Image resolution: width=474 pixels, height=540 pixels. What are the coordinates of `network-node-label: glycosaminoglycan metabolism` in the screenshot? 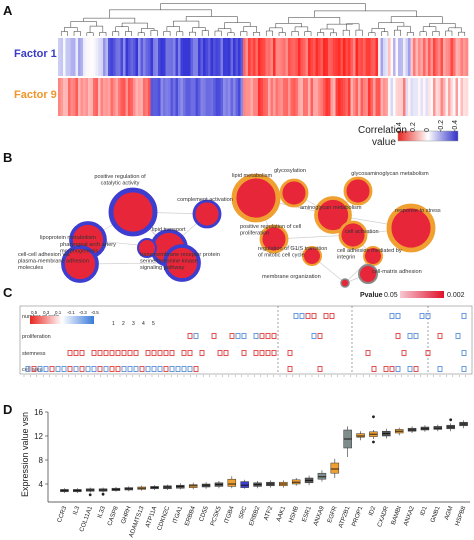 It's located at (390, 174).